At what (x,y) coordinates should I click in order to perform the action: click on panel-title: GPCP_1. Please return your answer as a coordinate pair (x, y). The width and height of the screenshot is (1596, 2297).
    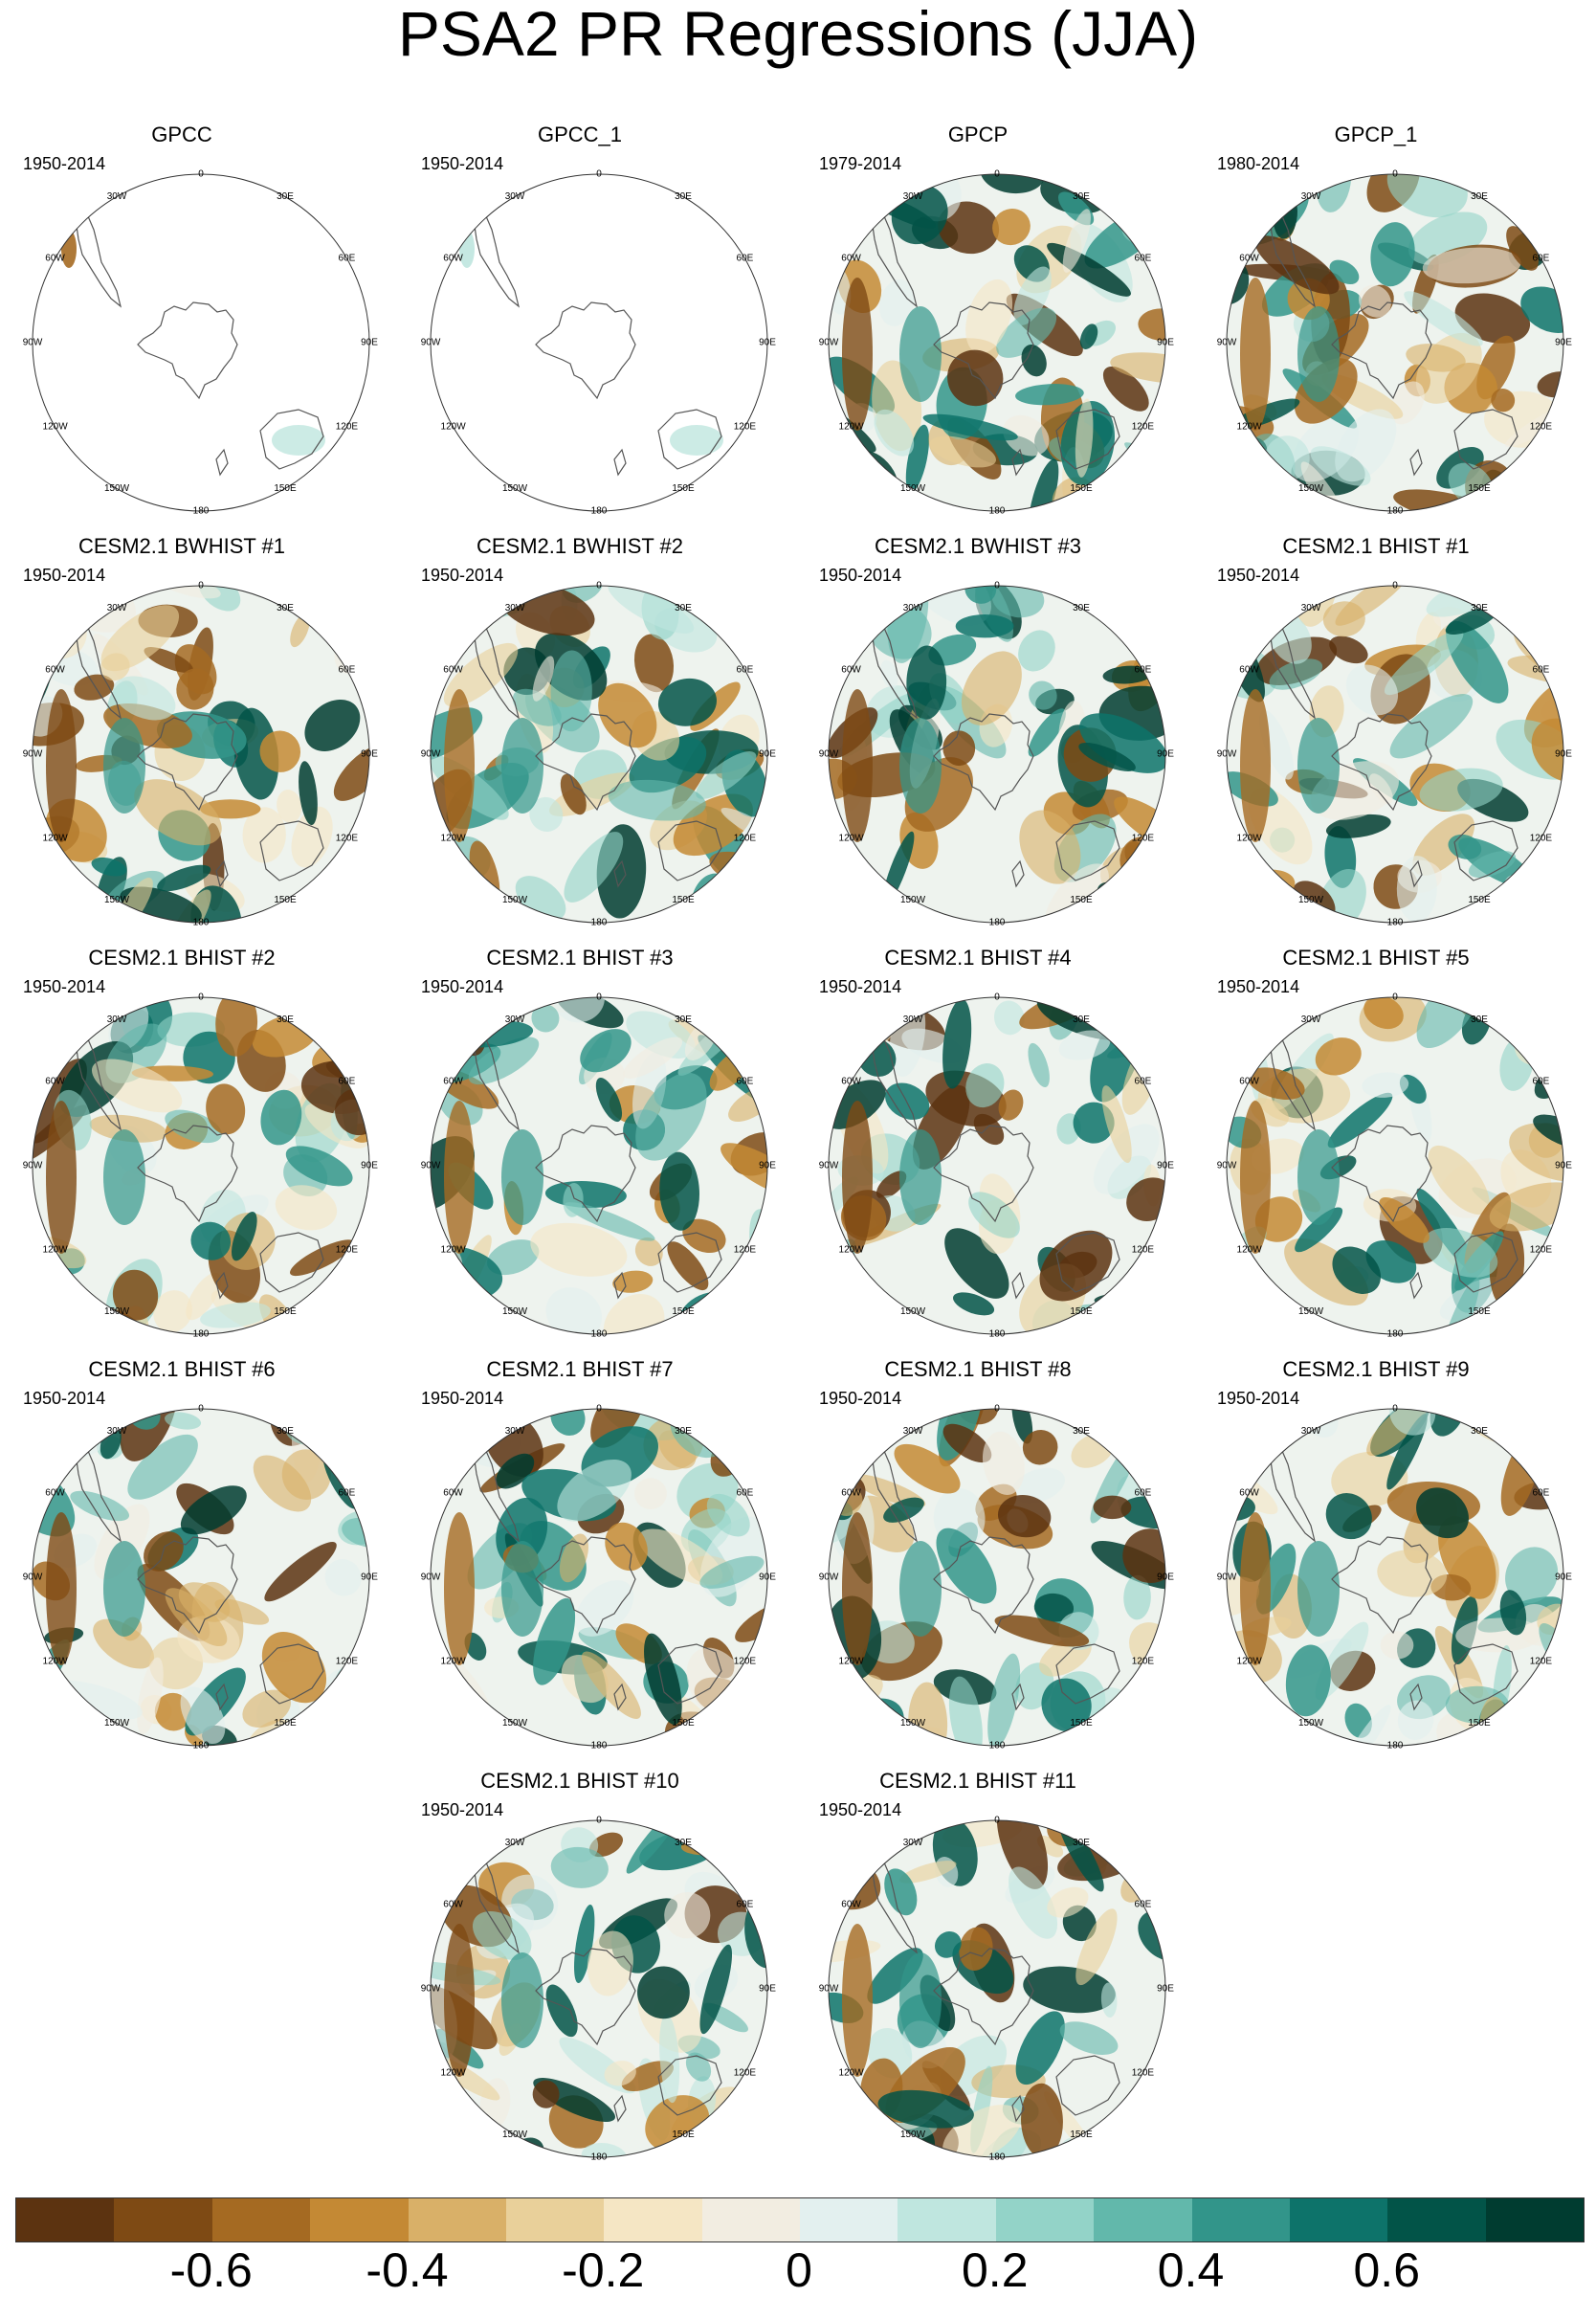
    Looking at the image, I should click on (1376, 134).